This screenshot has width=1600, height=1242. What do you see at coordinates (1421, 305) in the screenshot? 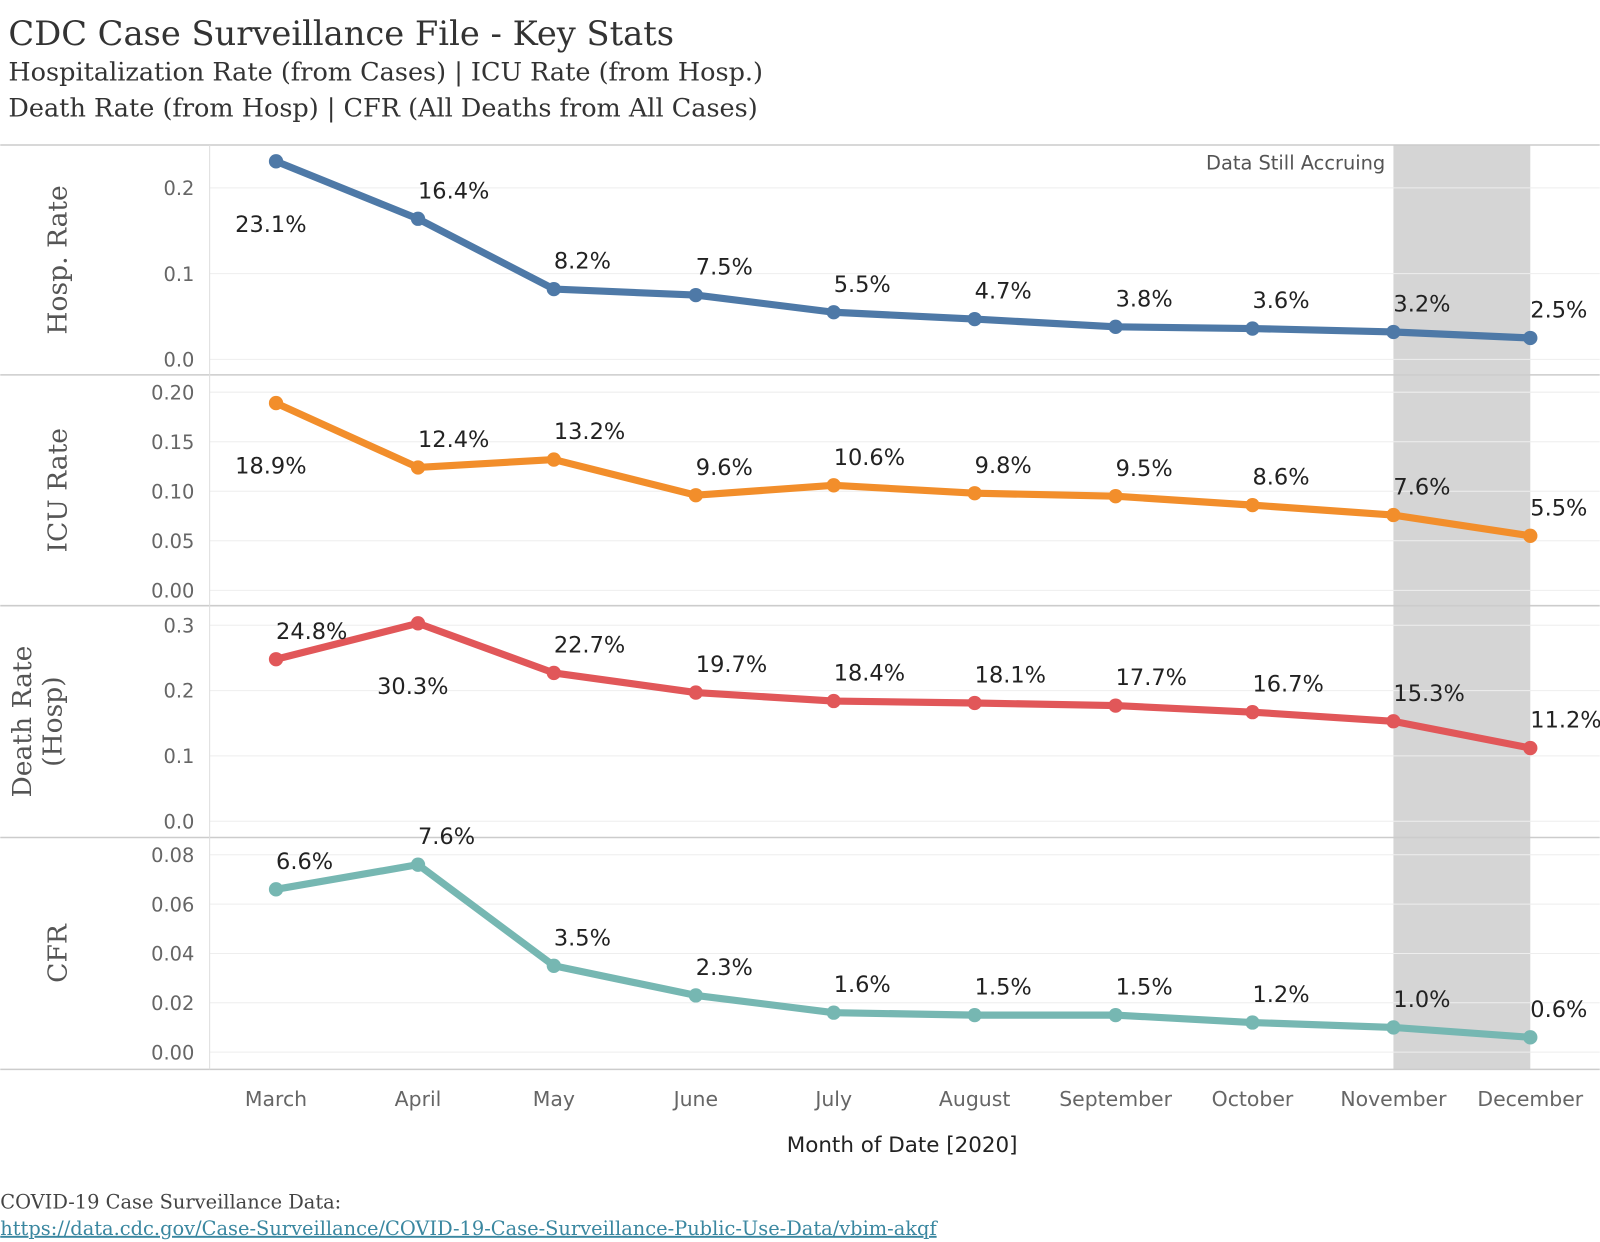
I see `data-label: 3.2%` at bounding box center [1421, 305].